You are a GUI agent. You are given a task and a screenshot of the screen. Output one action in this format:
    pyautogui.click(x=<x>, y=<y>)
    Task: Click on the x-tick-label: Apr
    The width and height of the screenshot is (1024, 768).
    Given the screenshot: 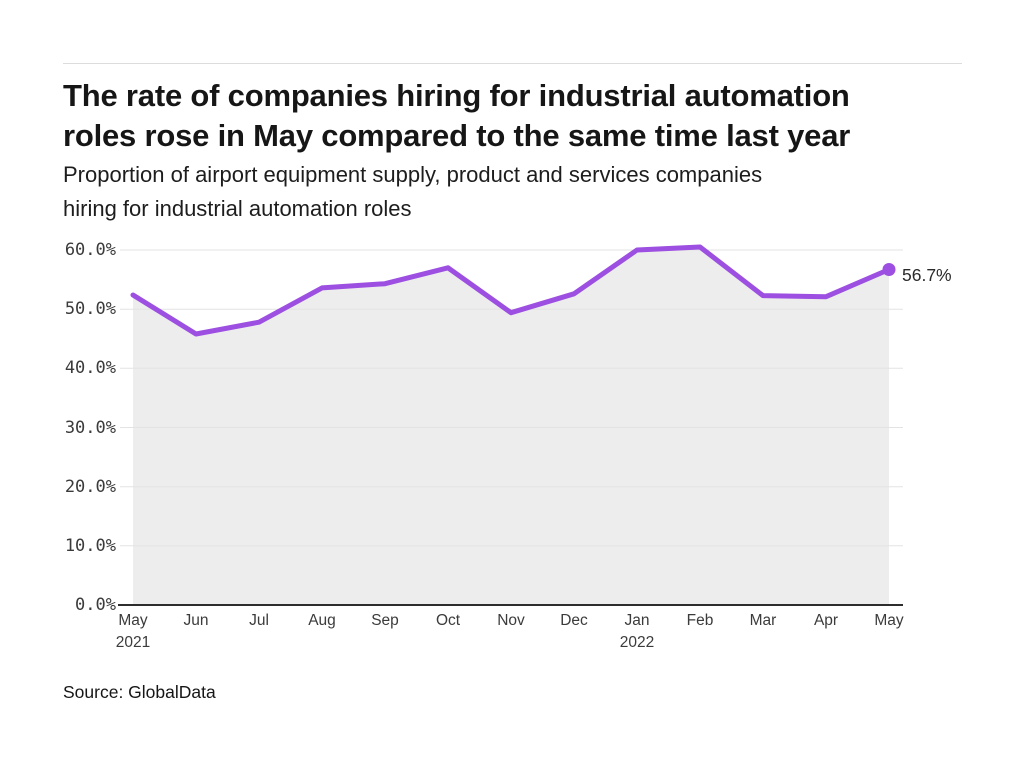 What is the action you would take?
    pyautogui.click(x=826, y=620)
    